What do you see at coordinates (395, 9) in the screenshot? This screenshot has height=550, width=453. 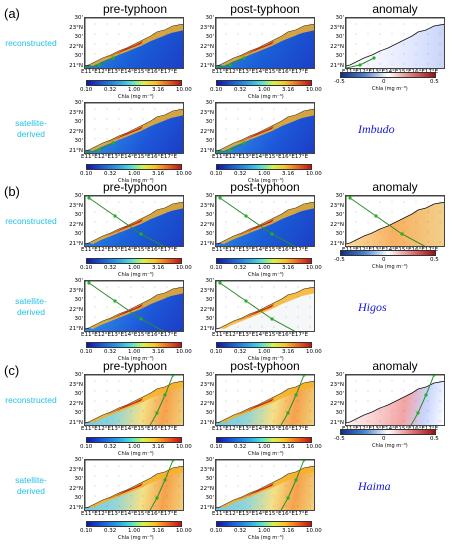 I see `column-title-anomaly: anomaly` at bounding box center [395, 9].